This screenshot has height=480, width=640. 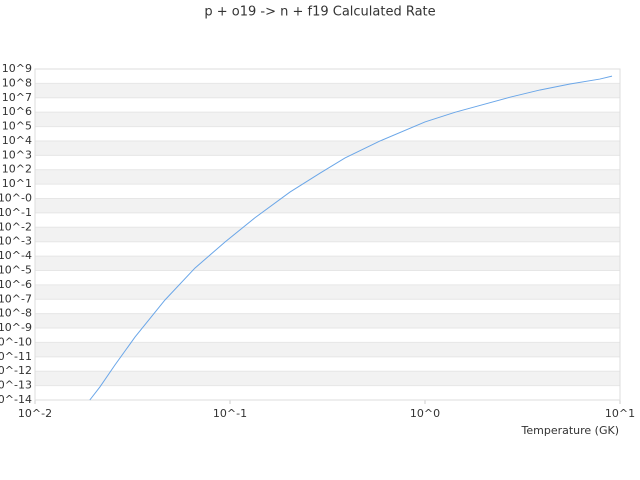 I want to click on y-tick-label: 10^6, so click(x=17, y=111).